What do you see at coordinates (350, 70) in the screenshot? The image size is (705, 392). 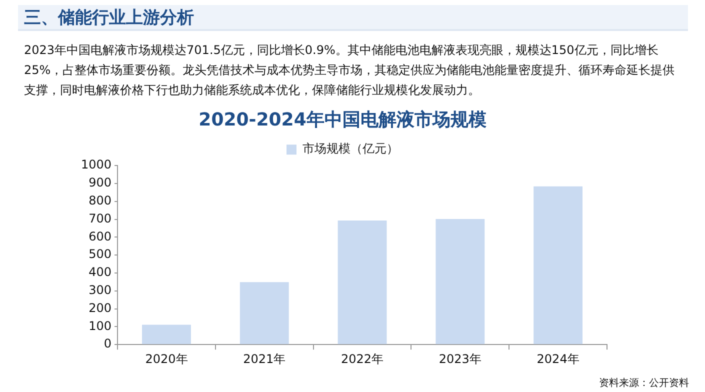 I see `text: 2023年中国电解液市场规模达701.5亿元，同比增长0.9%。其中储能电池电解液表现亮眼，规模达150亿元，同比增长25%，占整体市场重要份额。龙头凭借技术与成本优势主导市场，其稳定供应为储能电池能量密度提升、循环寿命延长提供支撑，同时电解液价格下行也助力储能系统成本优化，保障储能行业规模化发展动力。` at bounding box center [350, 70].